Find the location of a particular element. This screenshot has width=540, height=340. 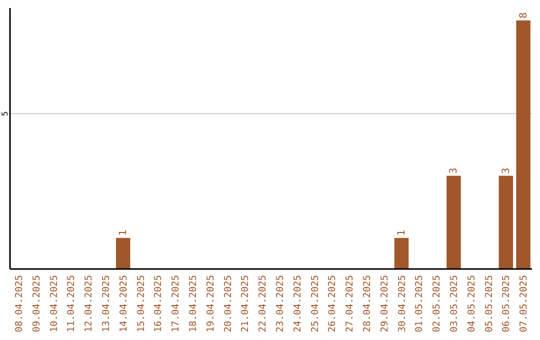

x-tick-label: 05.05.2025 is located at coordinates (489, 303).